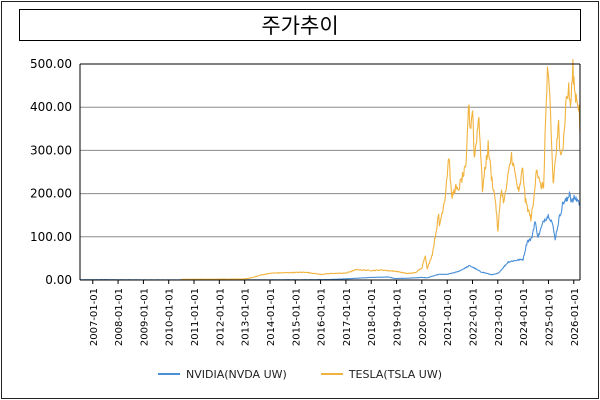 The image size is (600, 400). I want to click on x-tick-label: 2014-01-01, so click(271, 317).